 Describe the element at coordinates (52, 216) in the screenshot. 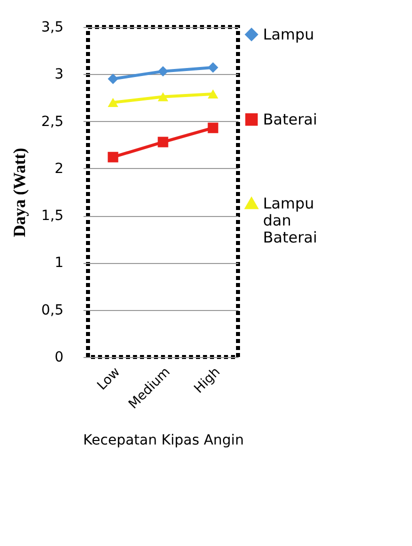

I see `y-tick-label: 1,5` at that location.